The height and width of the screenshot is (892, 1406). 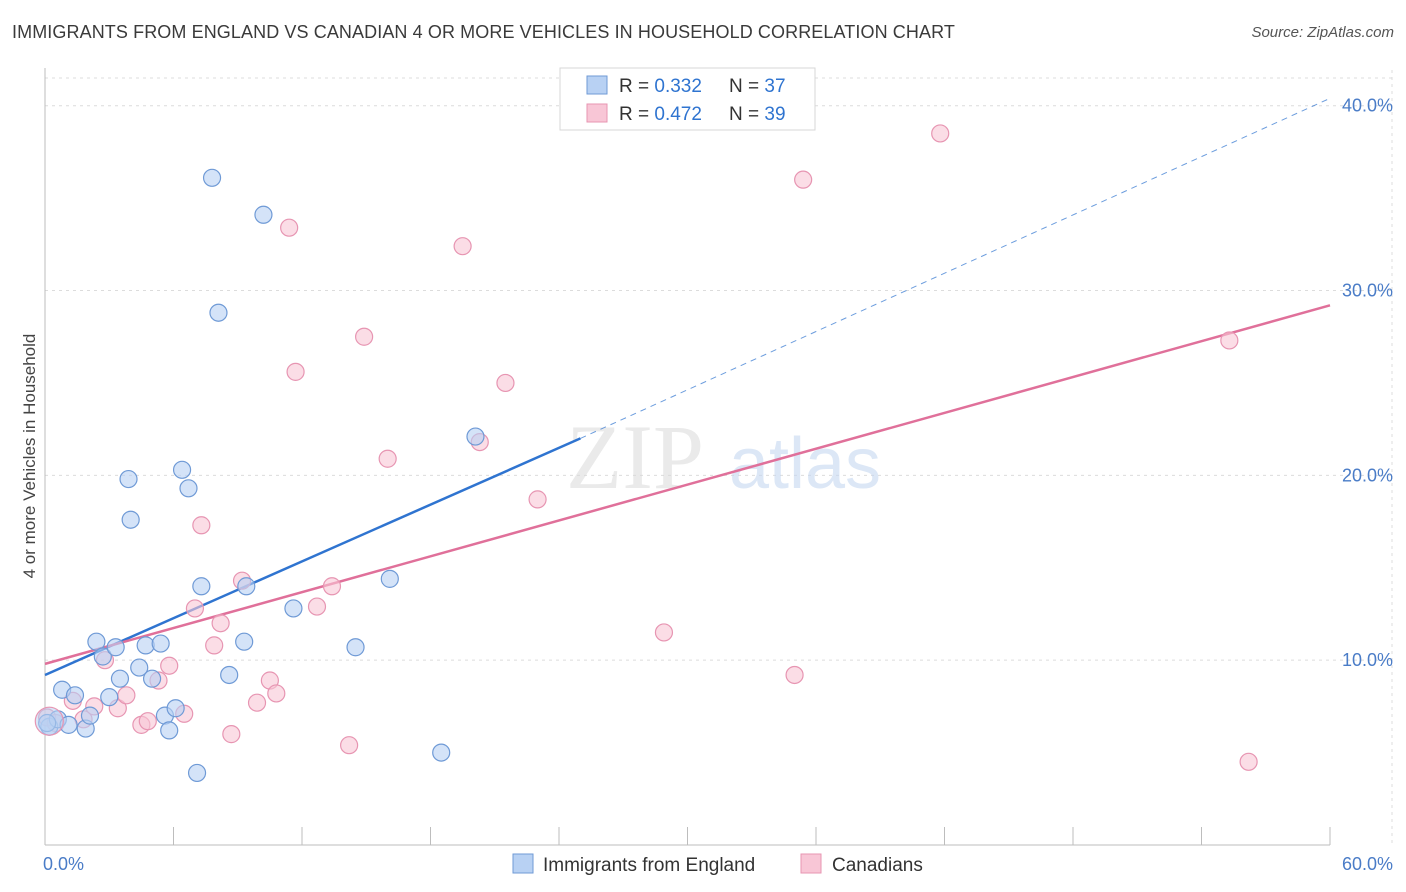 I want to click on legend-r-value-2: 0.472, so click(x=678, y=114).